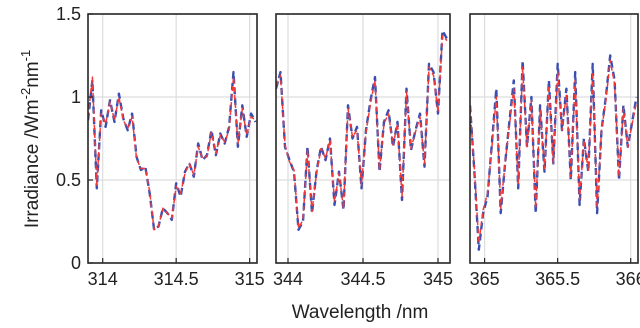  Describe the element at coordinates (25, 94) in the screenshot. I see `y-axis-title-exp1: -2` at that location.